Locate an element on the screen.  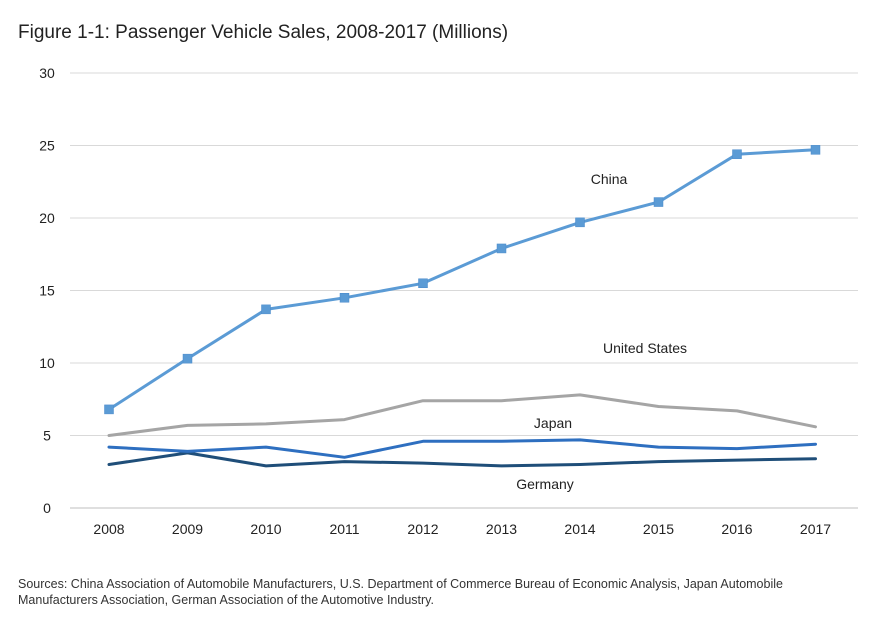
y-axis: 0 5 10 15 20 25 30 is located at coordinates (47, 290).